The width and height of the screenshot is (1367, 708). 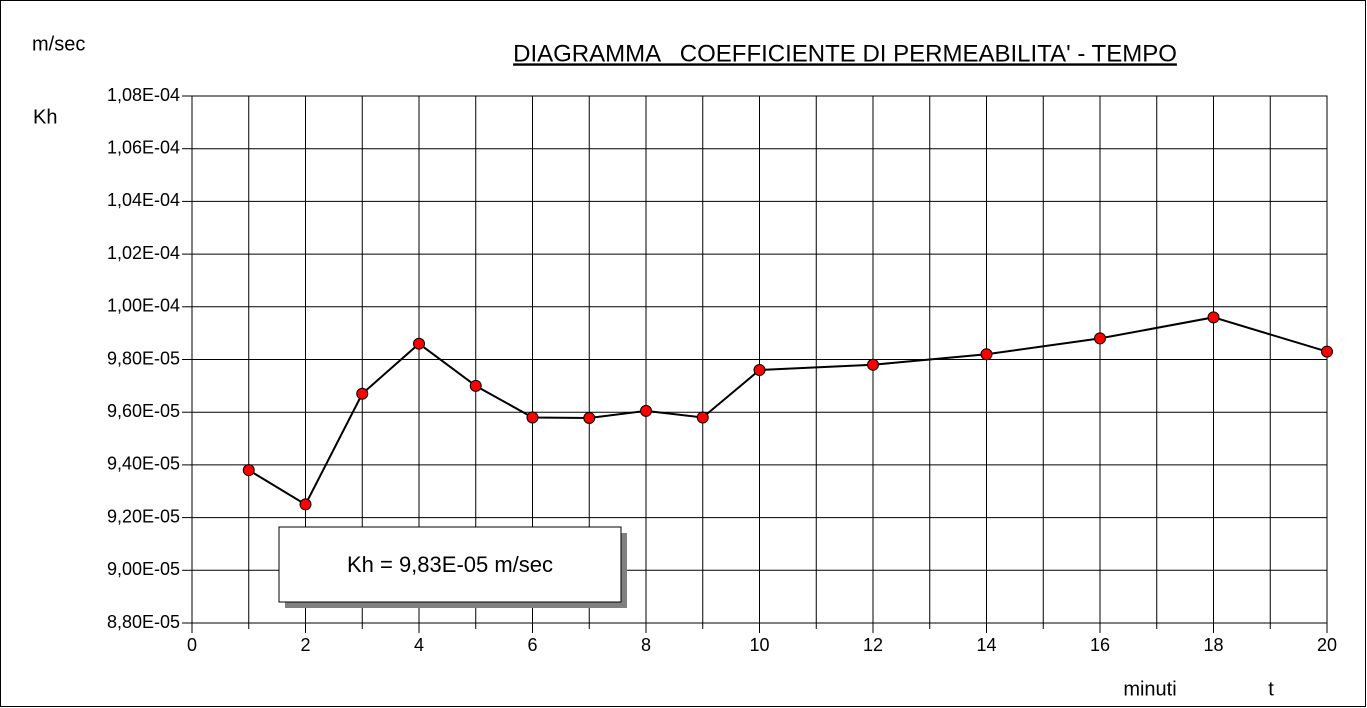 What do you see at coordinates (143, 516) in the screenshot?
I see `y-tick-label: 9,20E-05` at bounding box center [143, 516].